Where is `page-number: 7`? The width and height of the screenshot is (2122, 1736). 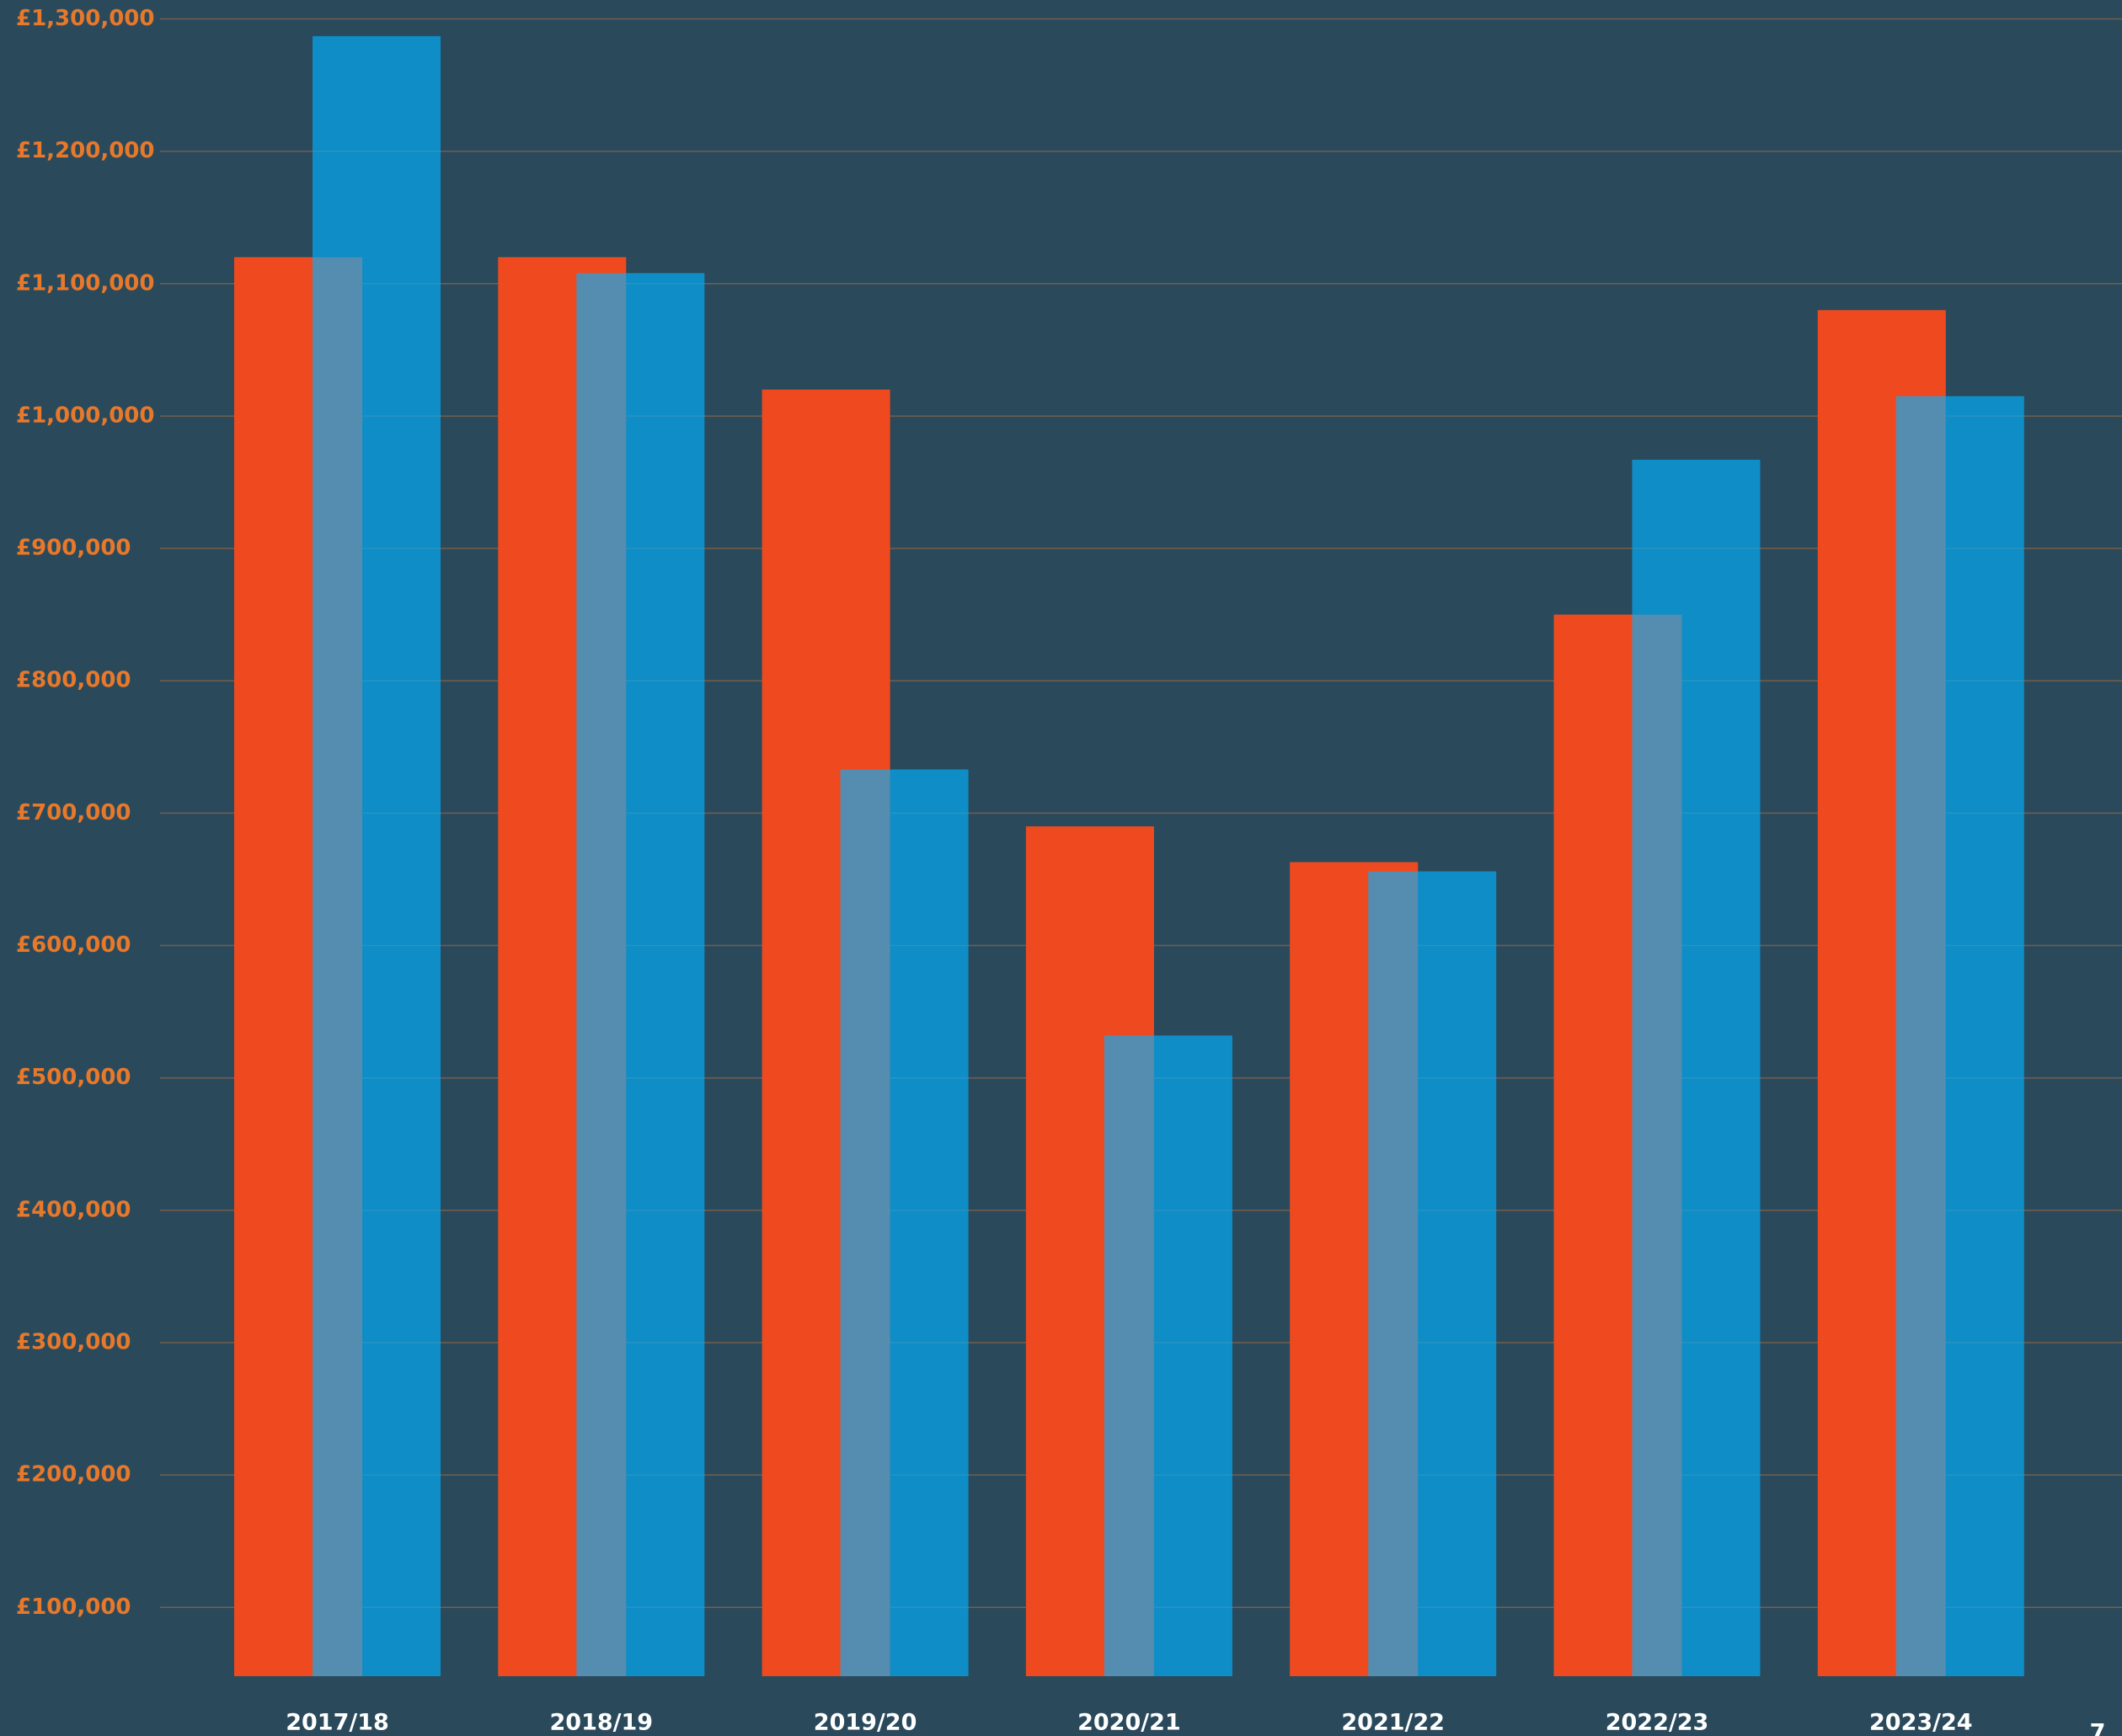 page-number: 7 is located at coordinates (2098, 1728).